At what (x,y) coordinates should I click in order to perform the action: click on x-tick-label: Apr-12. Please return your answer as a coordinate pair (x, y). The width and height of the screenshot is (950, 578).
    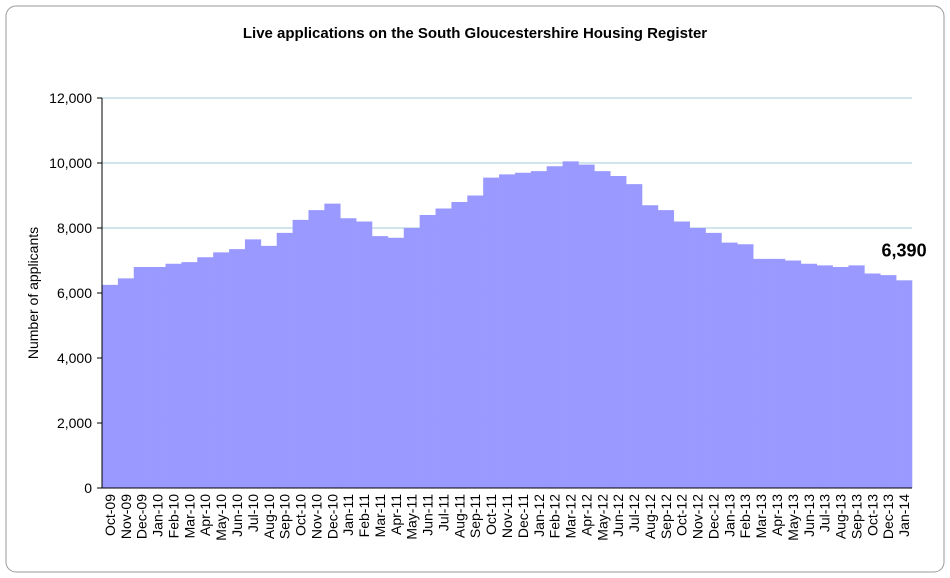
    Looking at the image, I should click on (586, 515).